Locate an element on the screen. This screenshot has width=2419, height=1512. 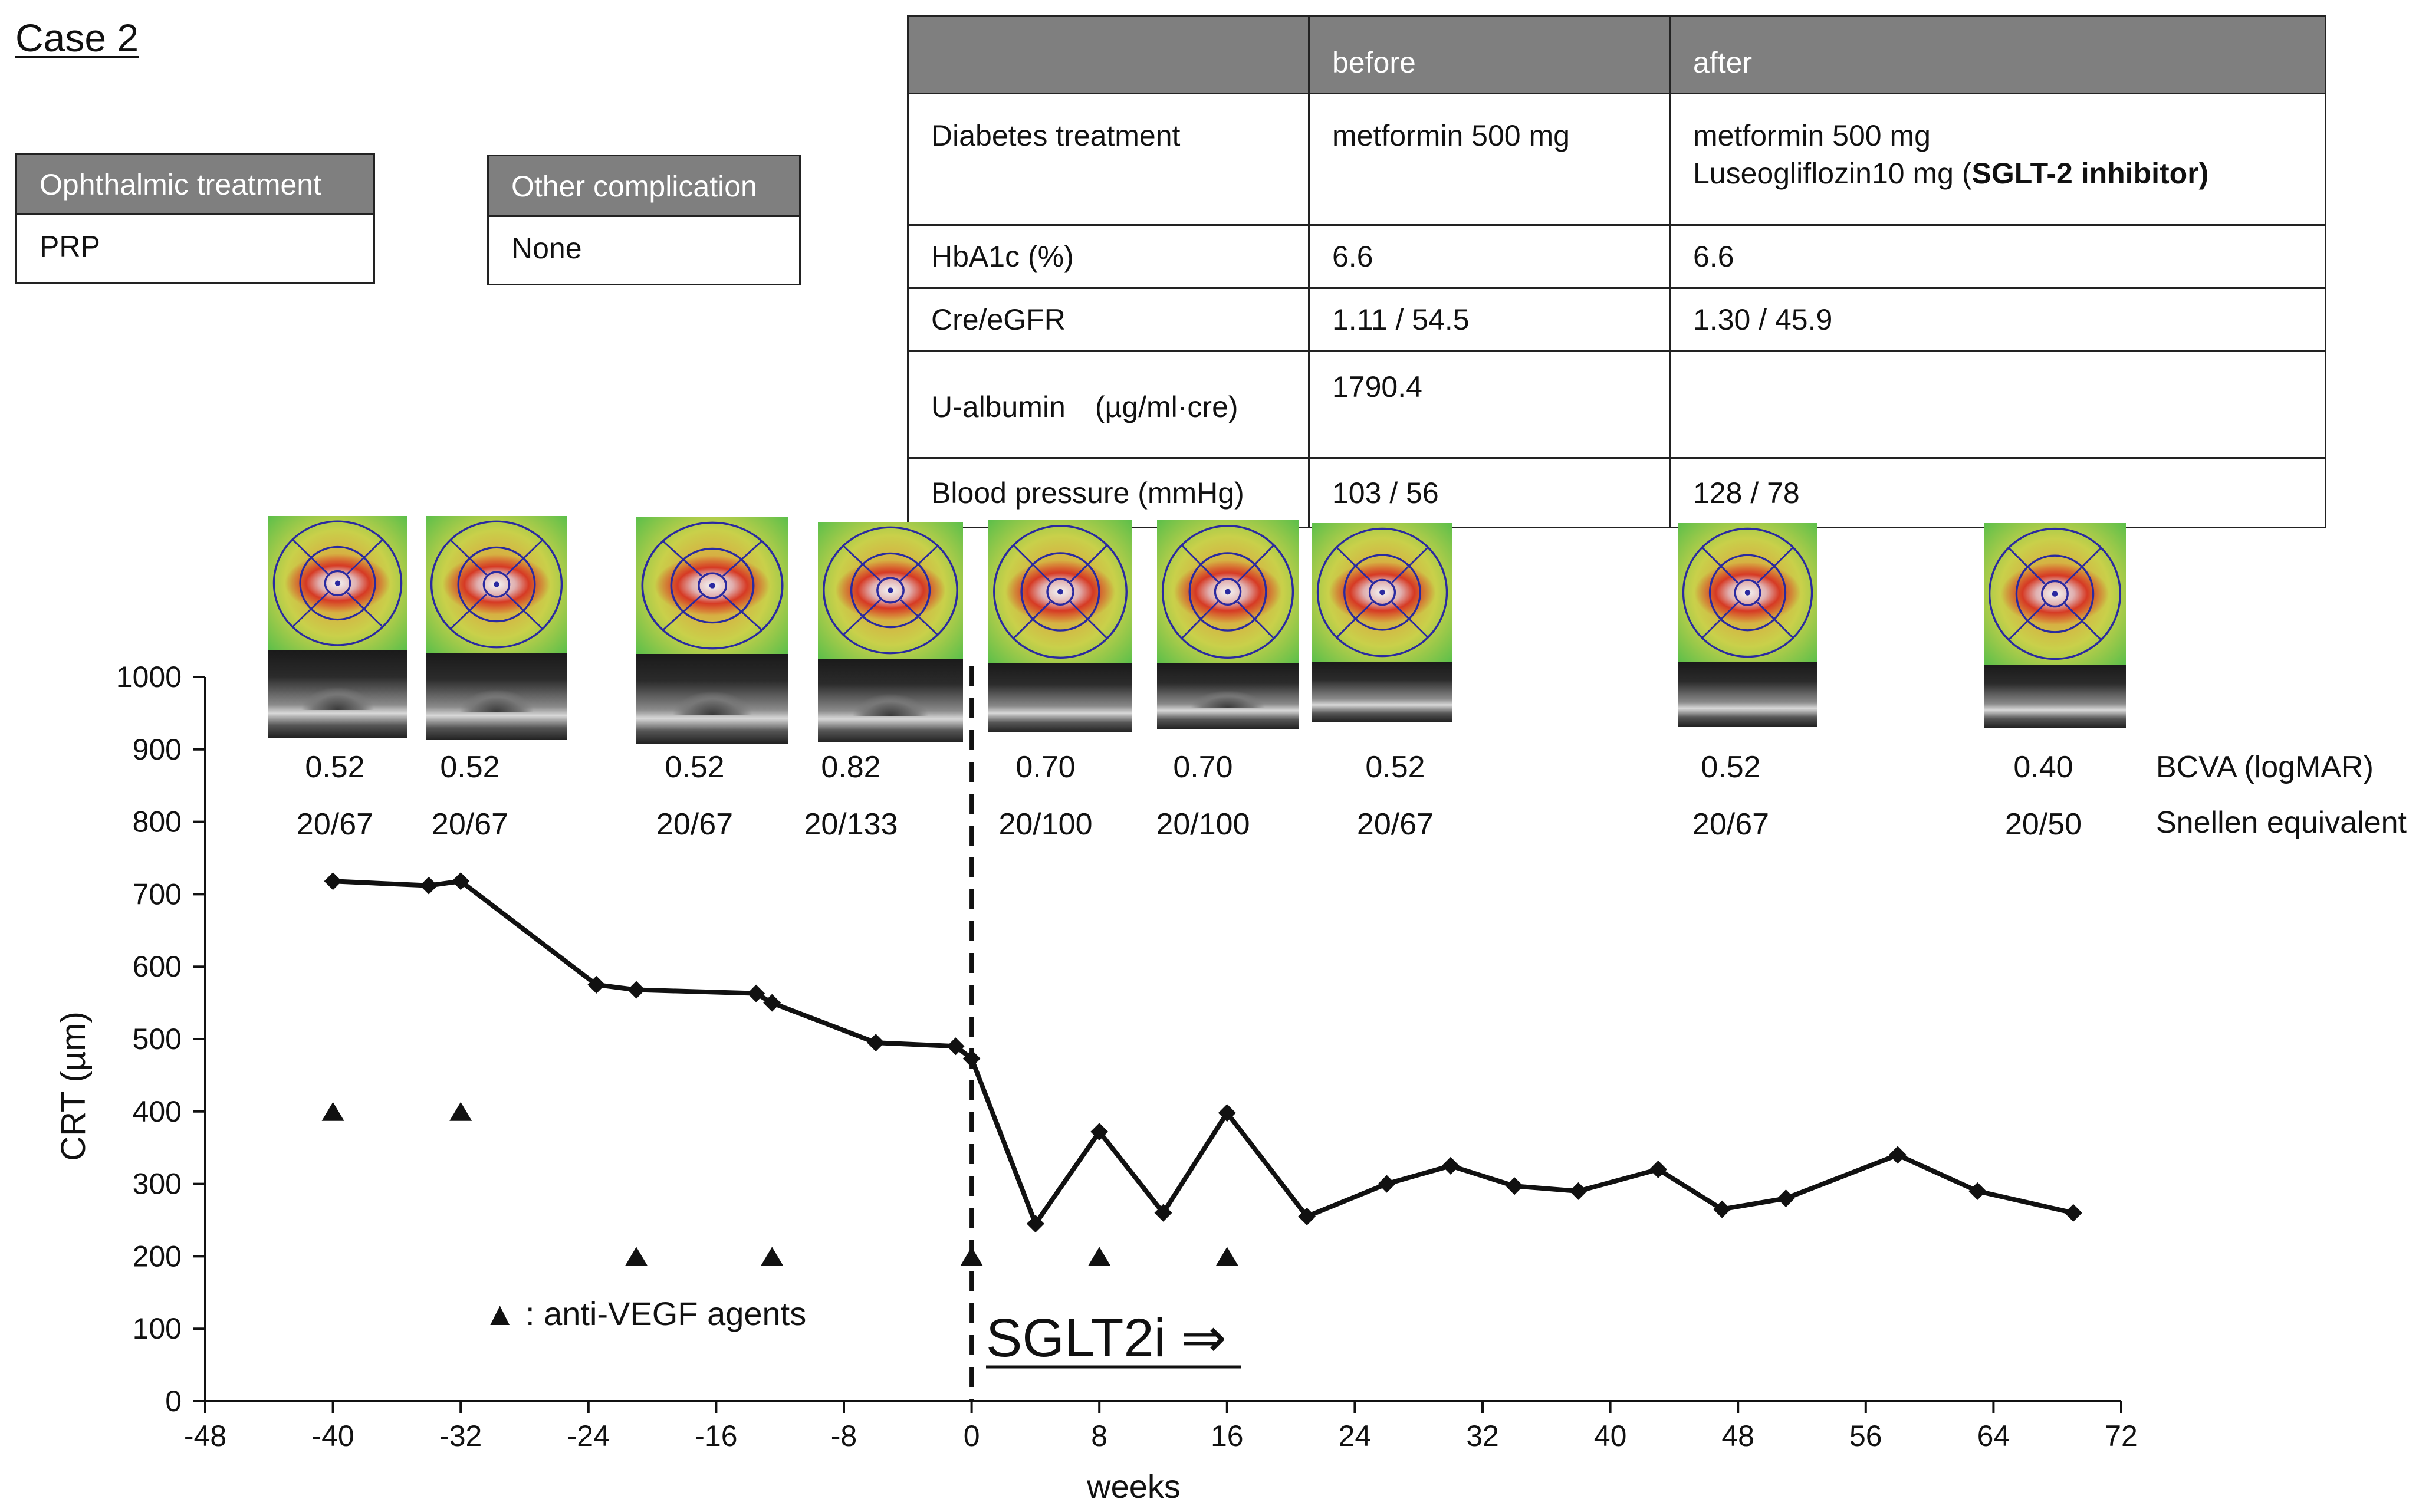
table-row: U-albumin (µg/ml·cre) 1790.4 is located at coordinates (1617, 404).